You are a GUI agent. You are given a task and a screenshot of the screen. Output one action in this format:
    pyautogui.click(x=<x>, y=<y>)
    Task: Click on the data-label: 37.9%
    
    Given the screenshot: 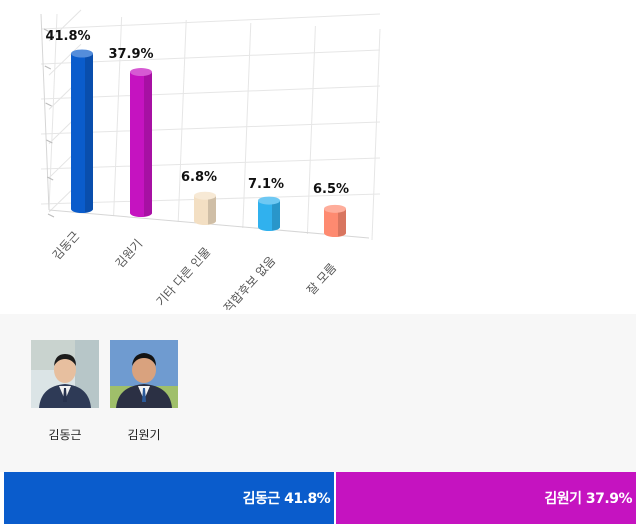 What is the action you would take?
    pyautogui.click(x=130, y=54)
    